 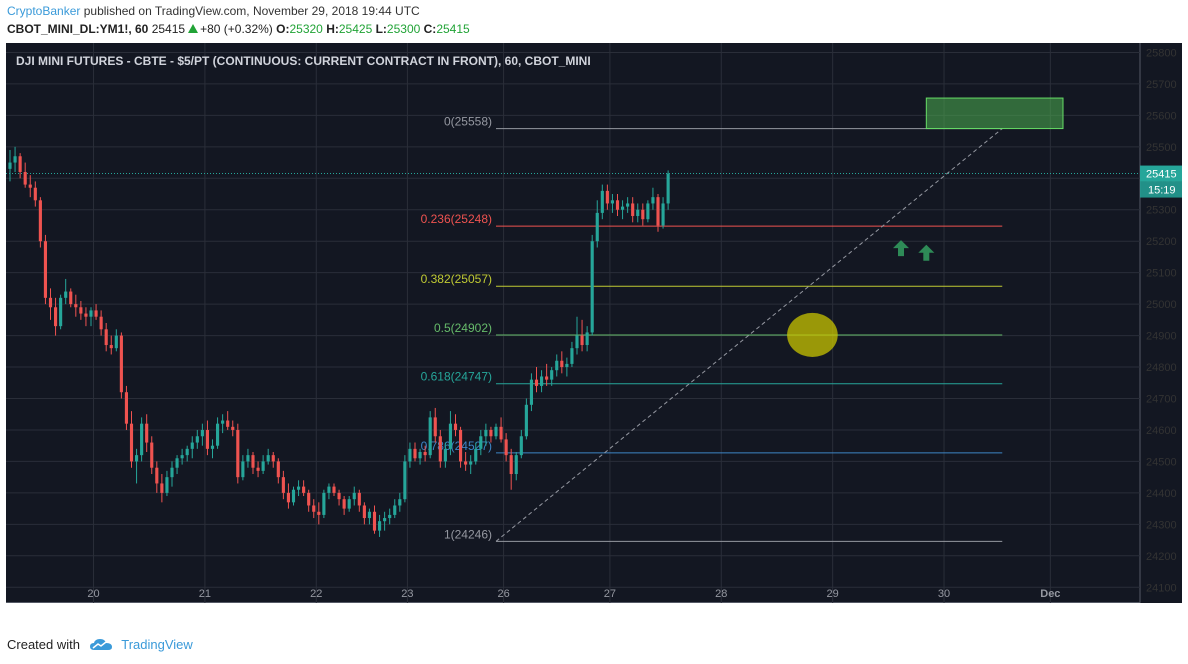 What do you see at coordinates (812, 334) in the screenshot?
I see `highlight-ellipse` at bounding box center [812, 334].